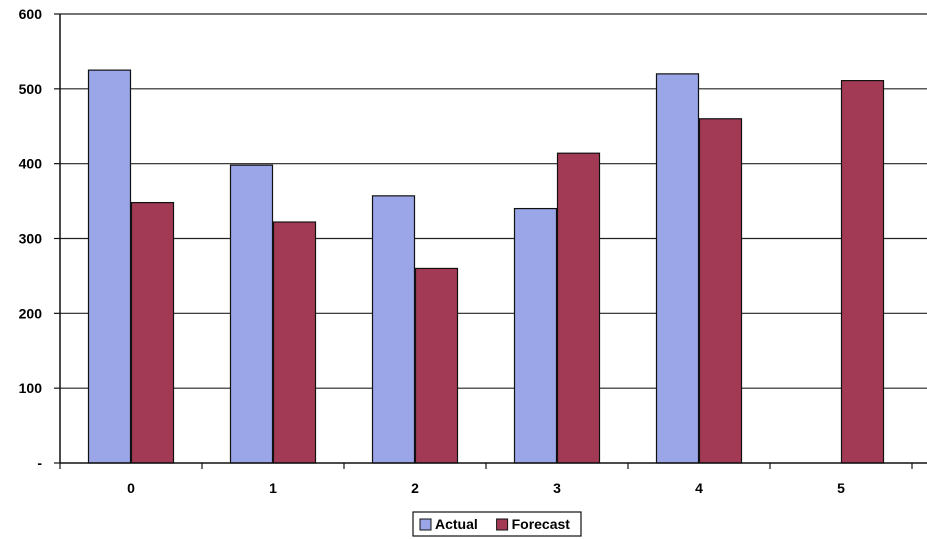 The image size is (927, 539). Describe the element at coordinates (273, 488) in the screenshot. I see `x-tick-label-1: 1` at that location.